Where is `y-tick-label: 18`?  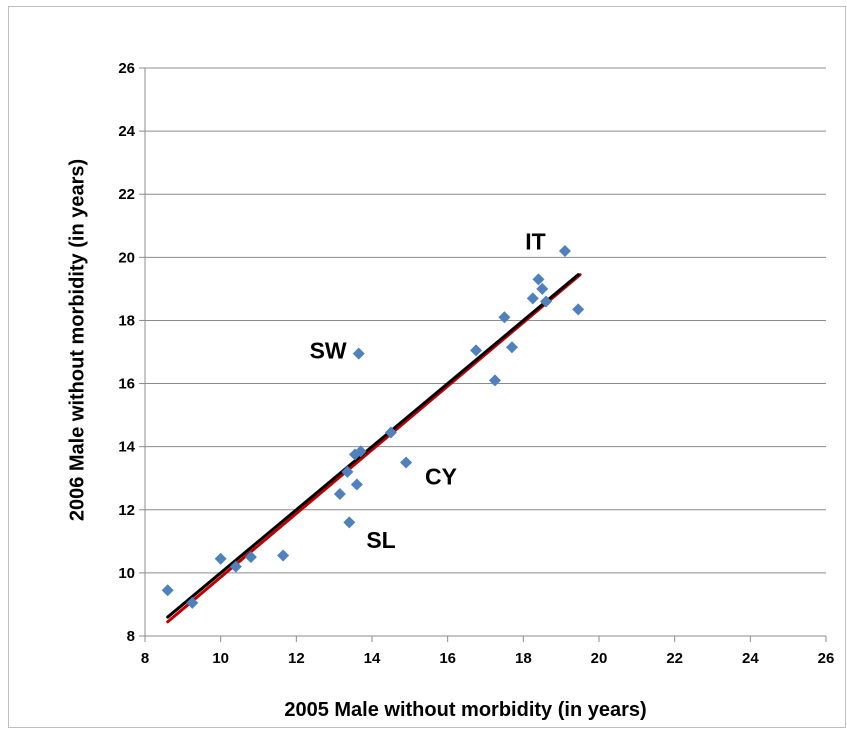
y-tick-label: 18 is located at coordinates (126, 320).